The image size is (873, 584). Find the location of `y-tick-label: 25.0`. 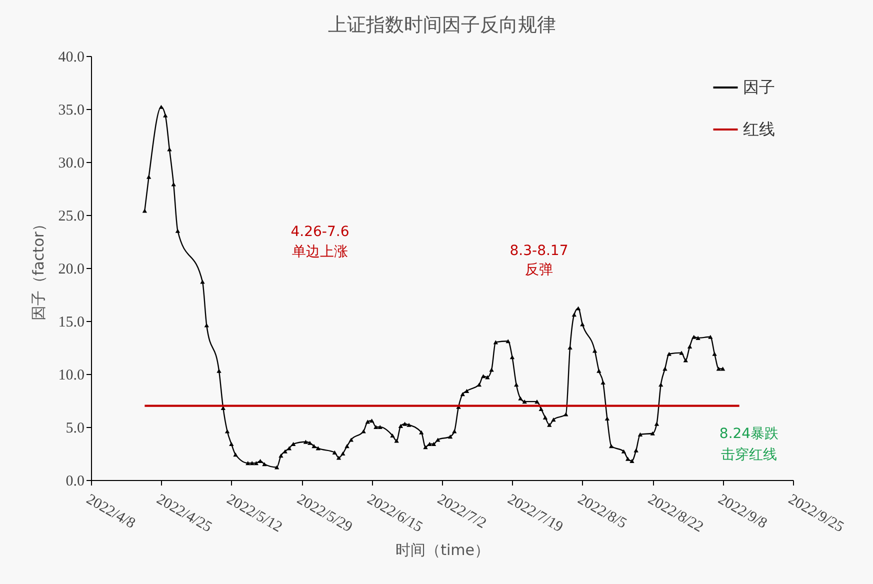

y-tick-label: 25.0 is located at coordinates (71, 216).